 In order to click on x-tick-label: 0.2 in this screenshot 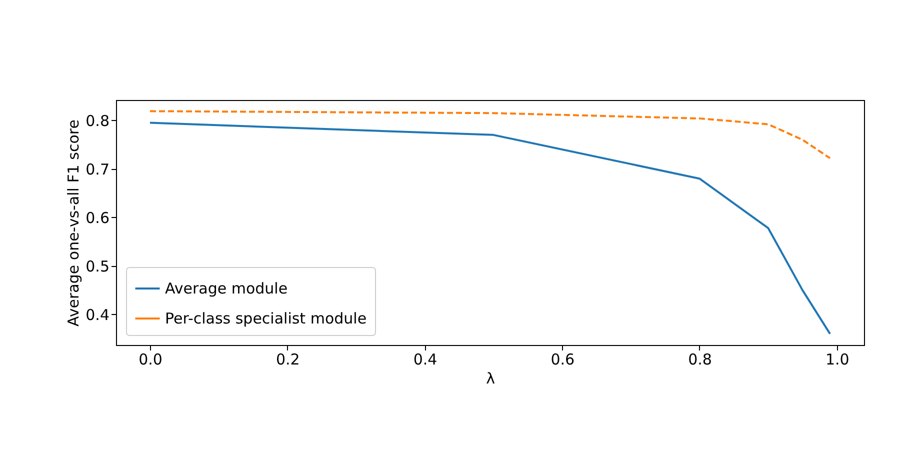, I will do `click(288, 359)`.